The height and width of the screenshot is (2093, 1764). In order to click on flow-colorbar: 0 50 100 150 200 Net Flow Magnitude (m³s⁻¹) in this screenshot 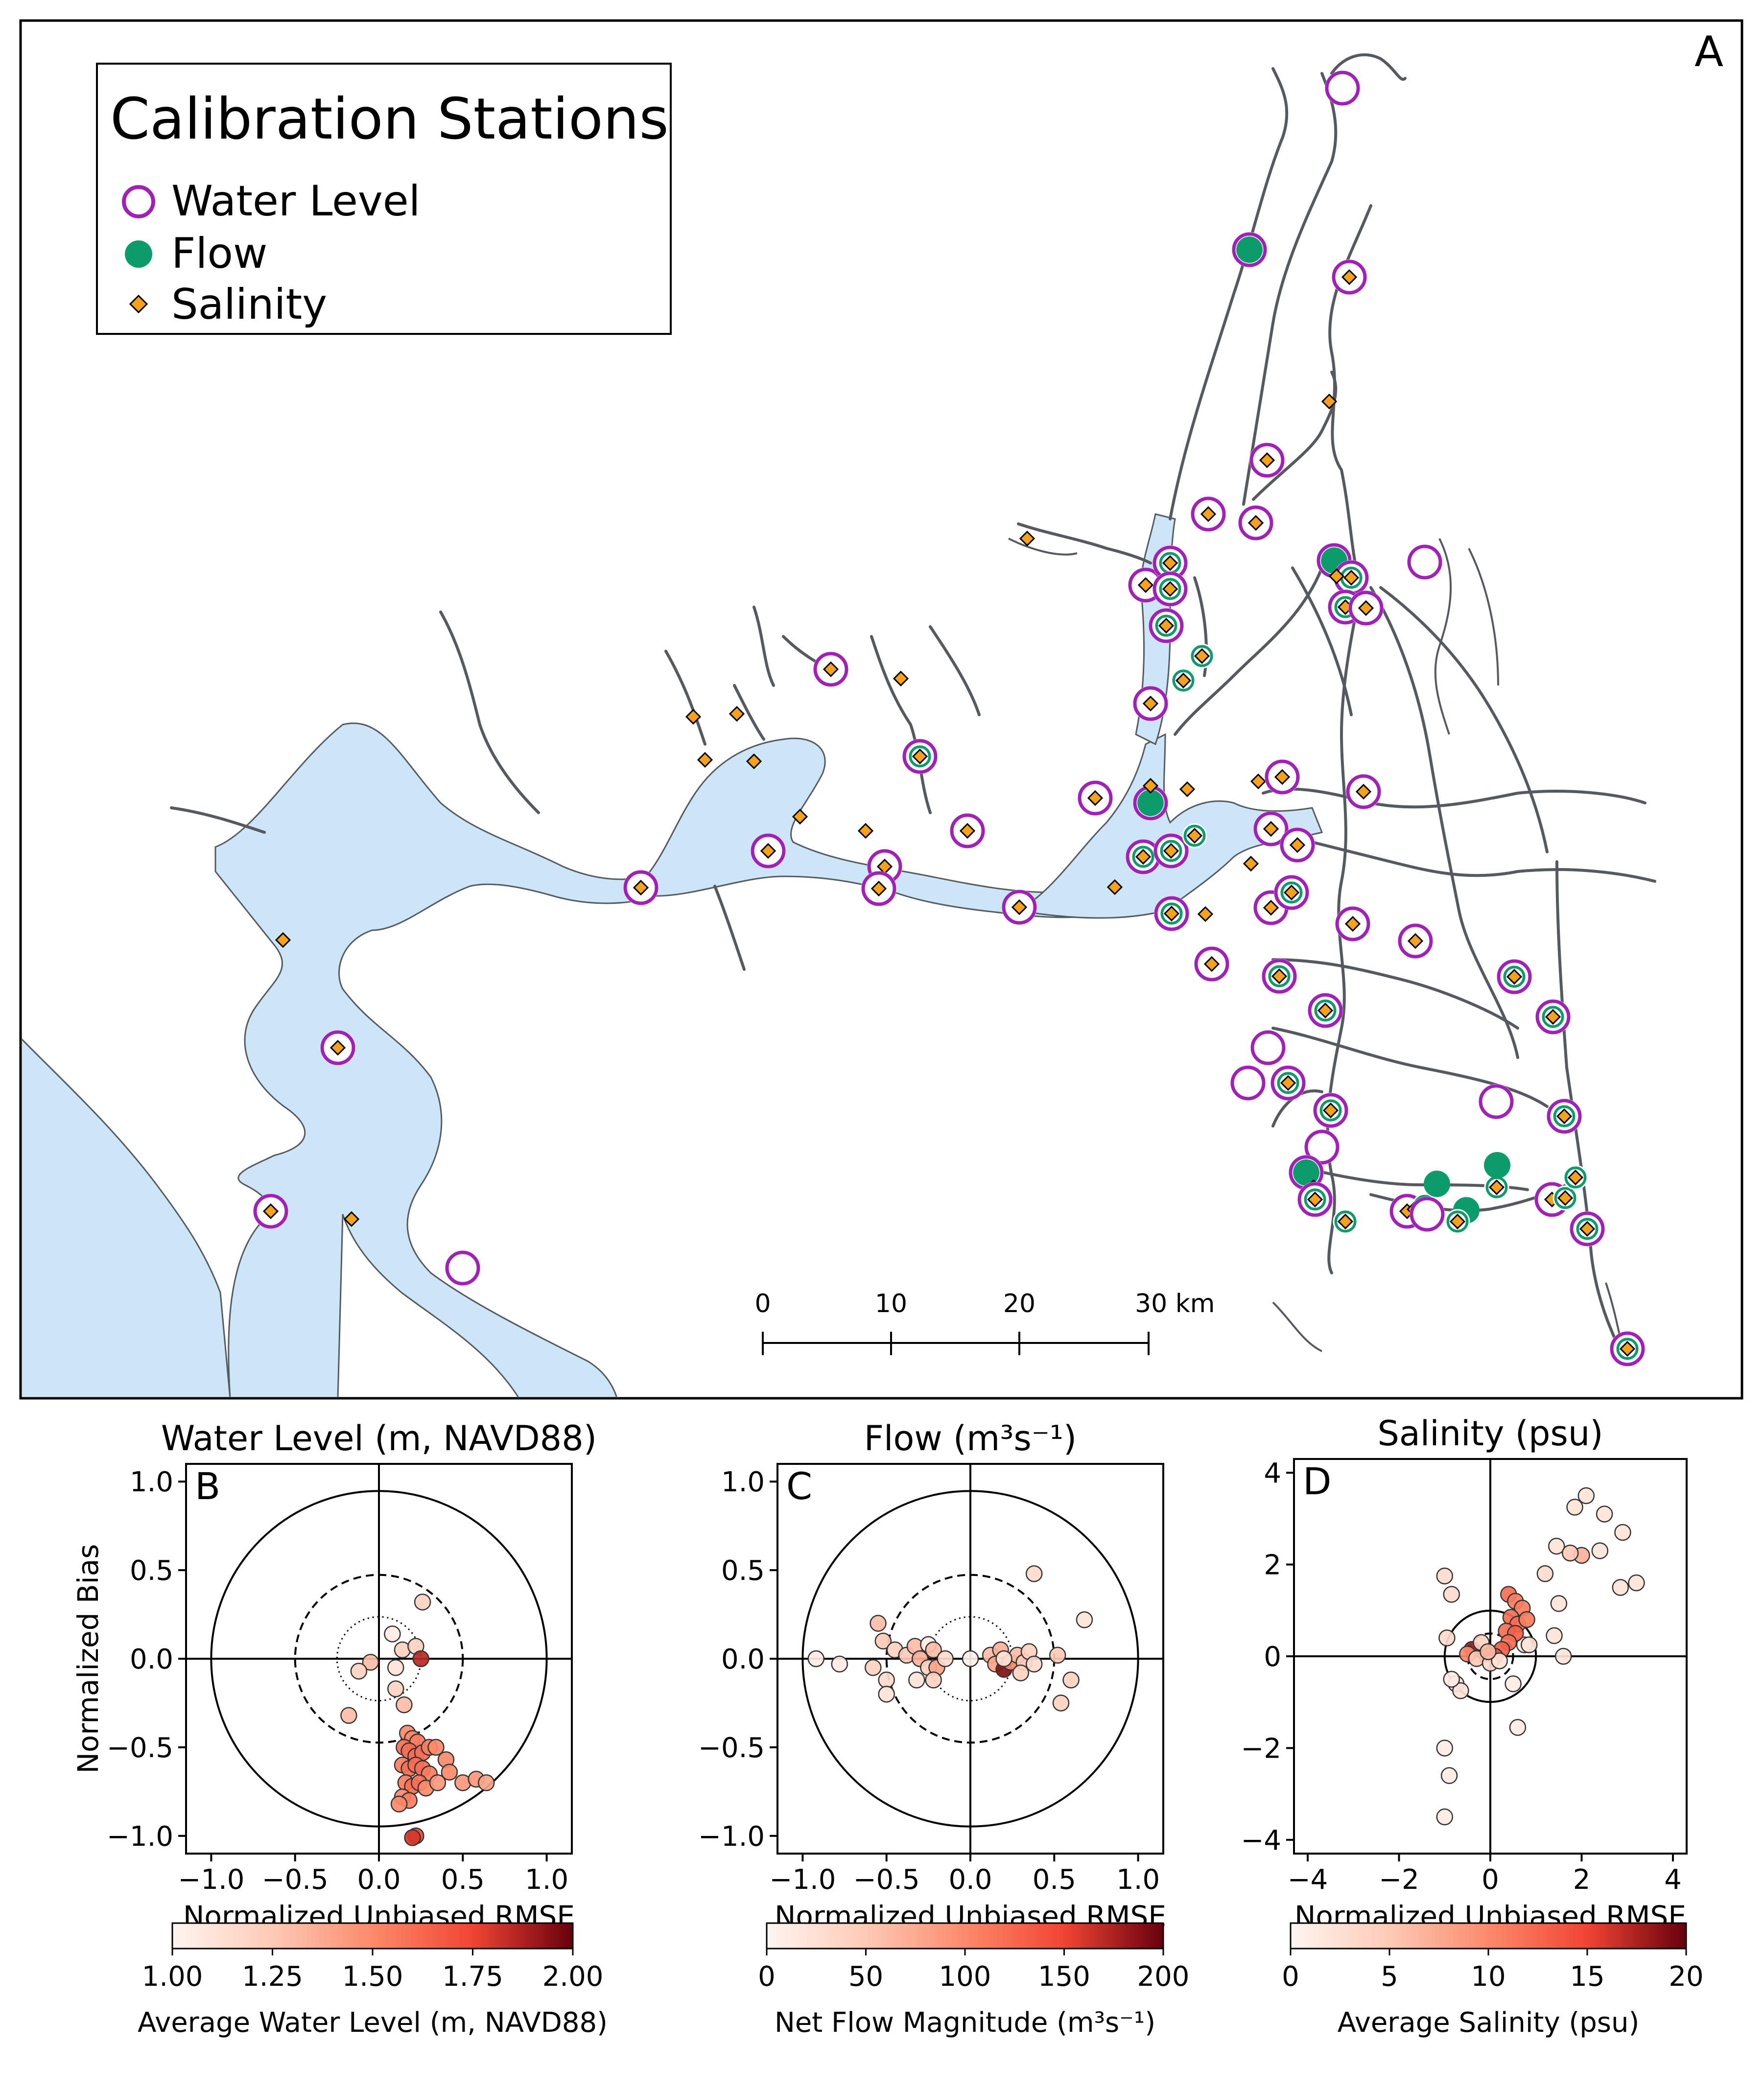, I will do `click(974, 1980)`.